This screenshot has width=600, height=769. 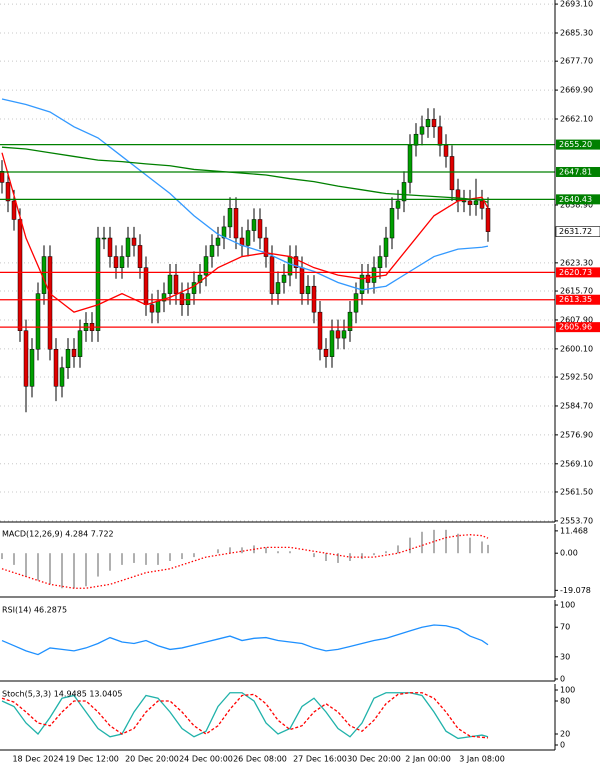 I want to click on y-tick-label: 2600.10, so click(x=576, y=348).